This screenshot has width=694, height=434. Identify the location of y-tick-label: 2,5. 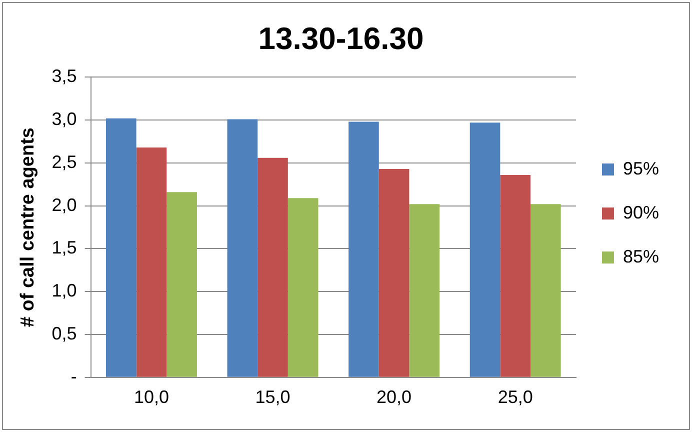
(64, 162).